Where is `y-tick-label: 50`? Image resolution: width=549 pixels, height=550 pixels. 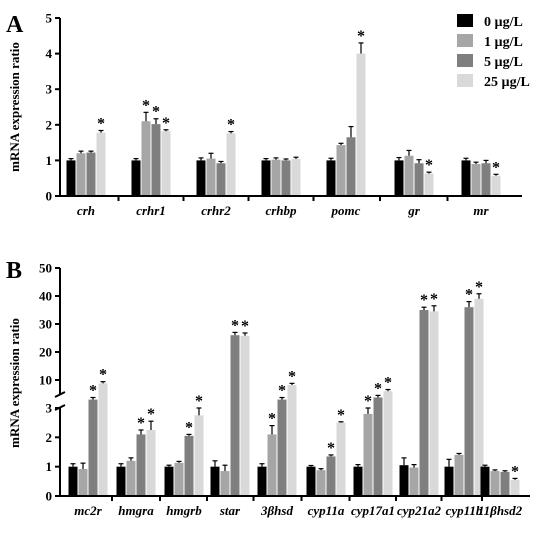
y-tick-label: 50 is located at coordinates (45, 268).